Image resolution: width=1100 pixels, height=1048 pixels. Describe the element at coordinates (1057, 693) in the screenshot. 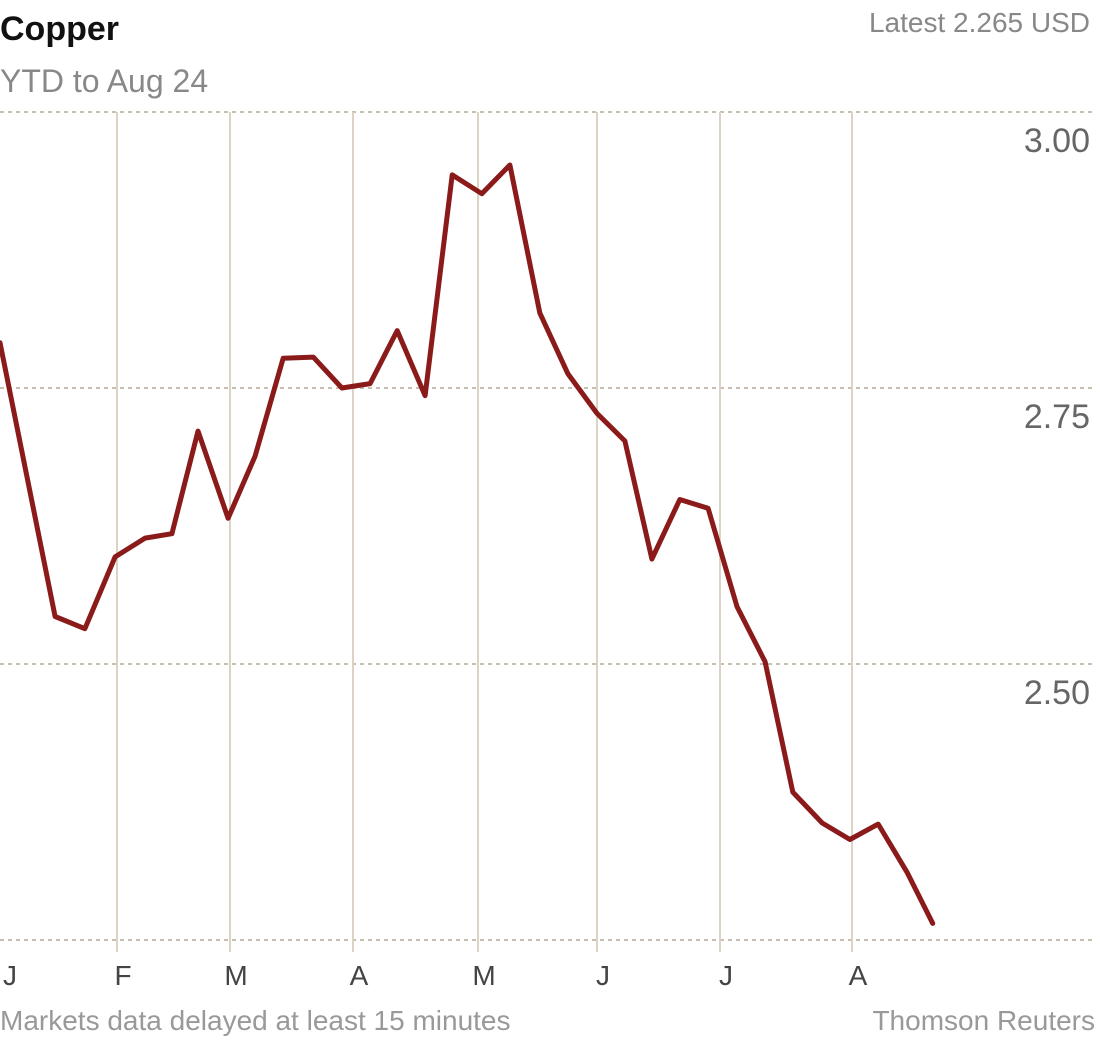

I see `y-tick-label: 2.50` at that location.